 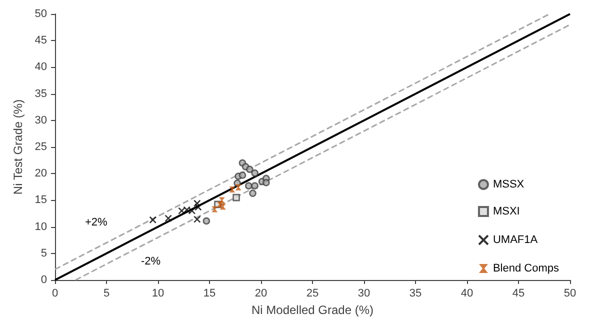 What do you see at coordinates (526, 268) in the screenshot?
I see `legend-label: Blend Comps` at bounding box center [526, 268].